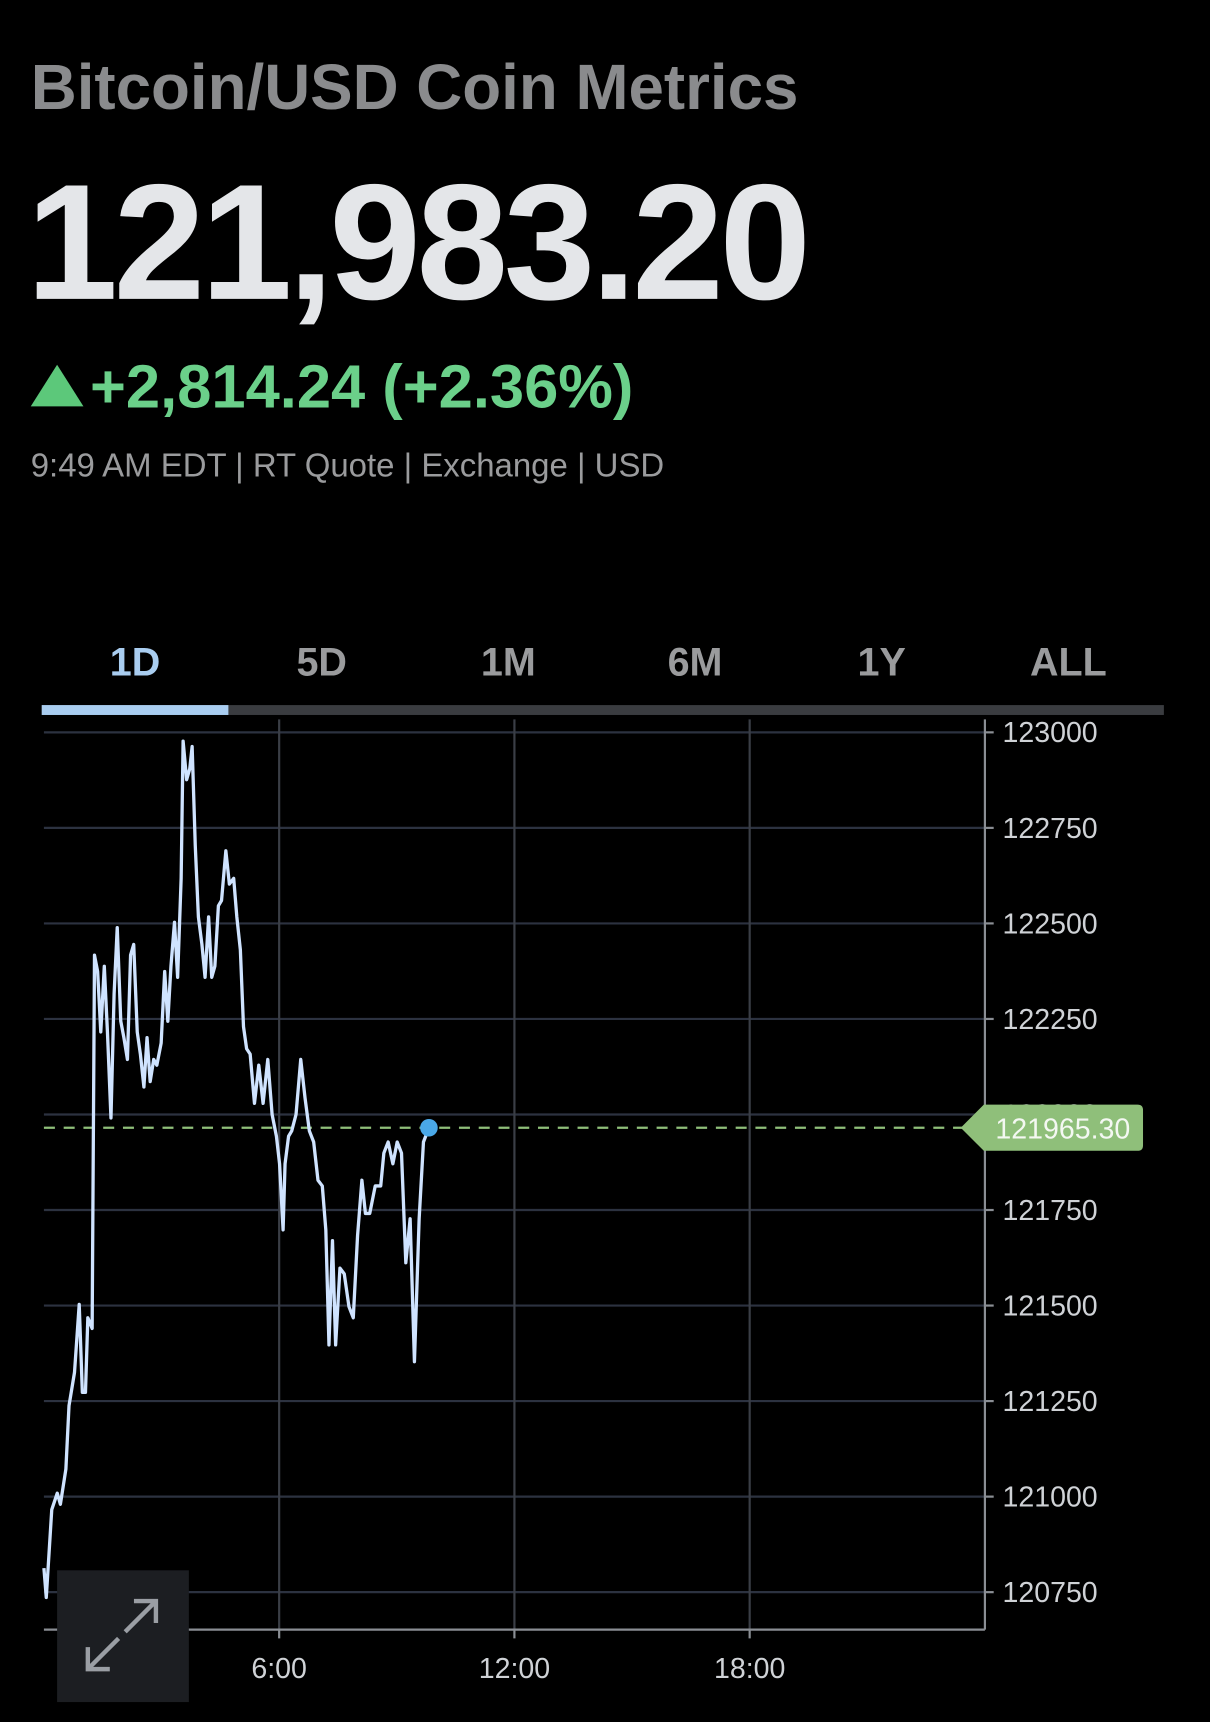  I want to click on y-tick-label: 121250, so click(1049, 1402).